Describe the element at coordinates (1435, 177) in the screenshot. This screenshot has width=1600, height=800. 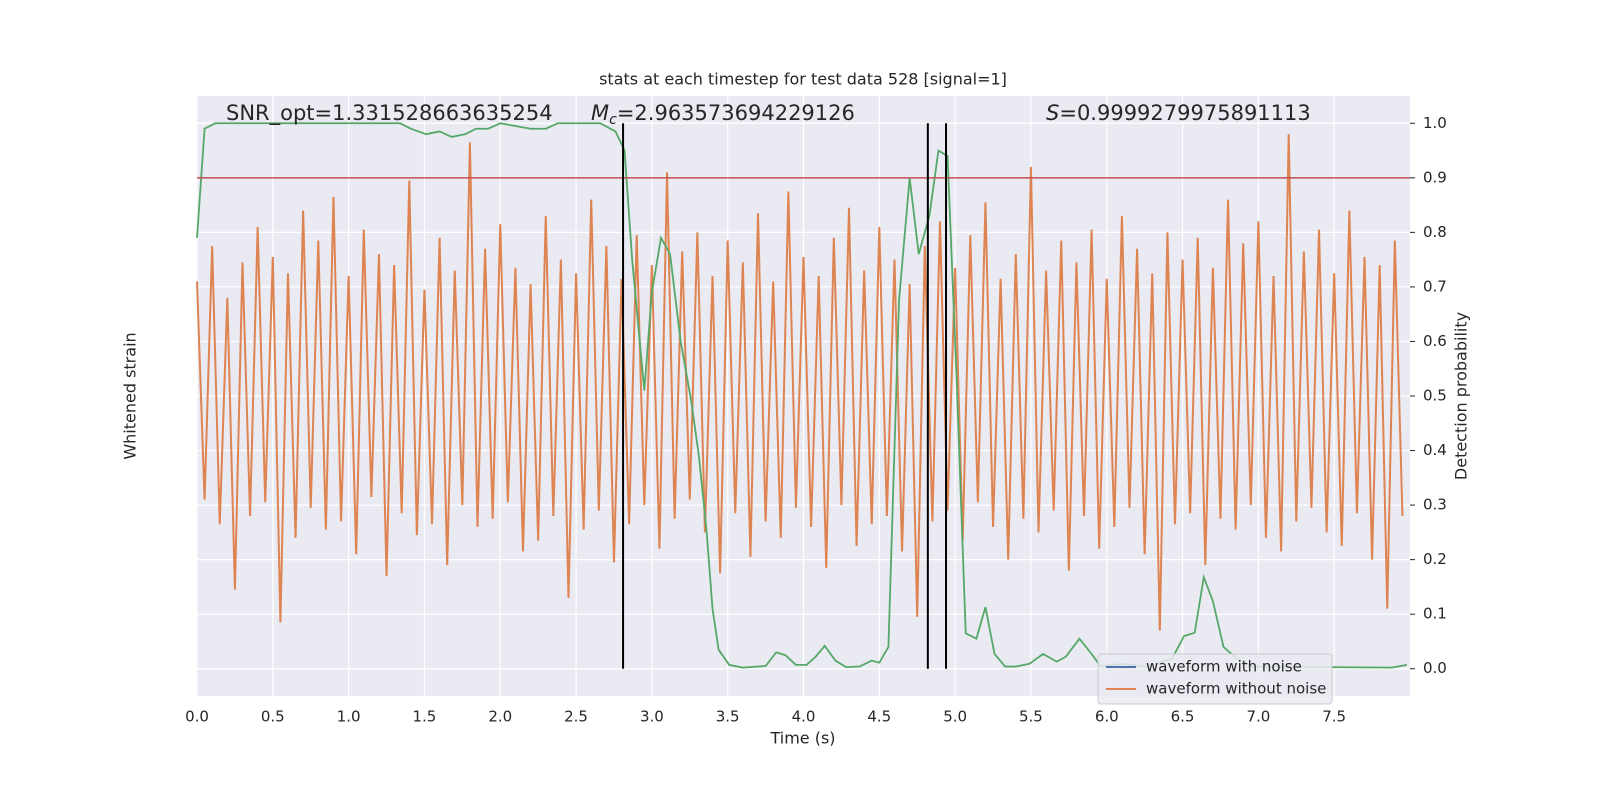
I see `y2-tick-label: 0.9` at that location.